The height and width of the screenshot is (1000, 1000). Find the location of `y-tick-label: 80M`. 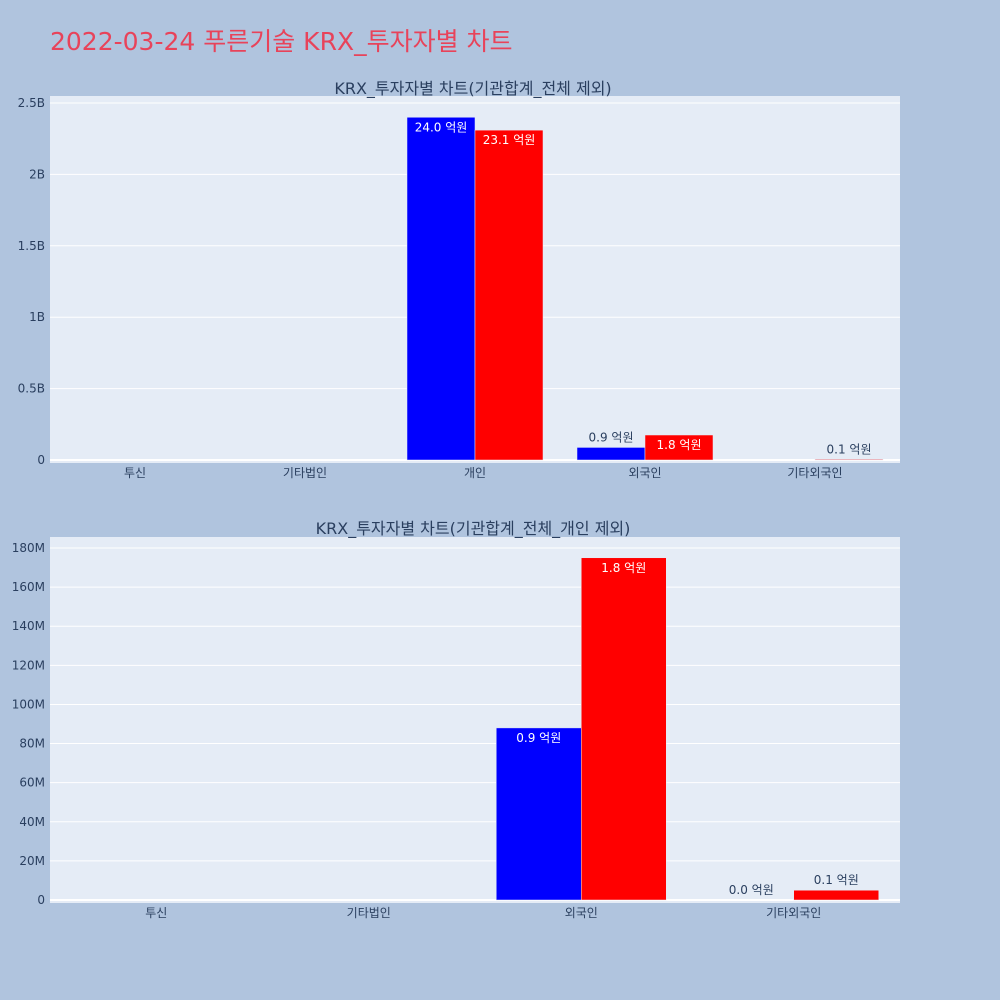

y-tick-label: 80M is located at coordinates (32, 744).